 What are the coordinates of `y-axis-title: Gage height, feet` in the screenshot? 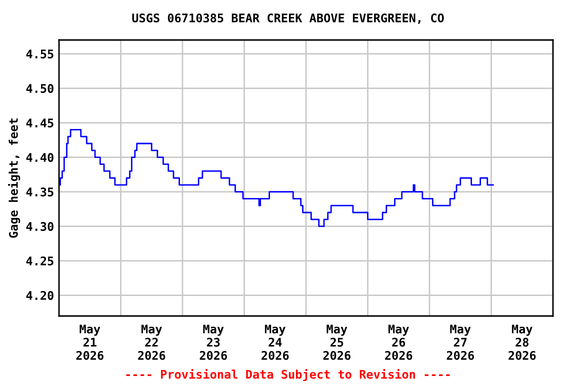 It's located at (14, 178).